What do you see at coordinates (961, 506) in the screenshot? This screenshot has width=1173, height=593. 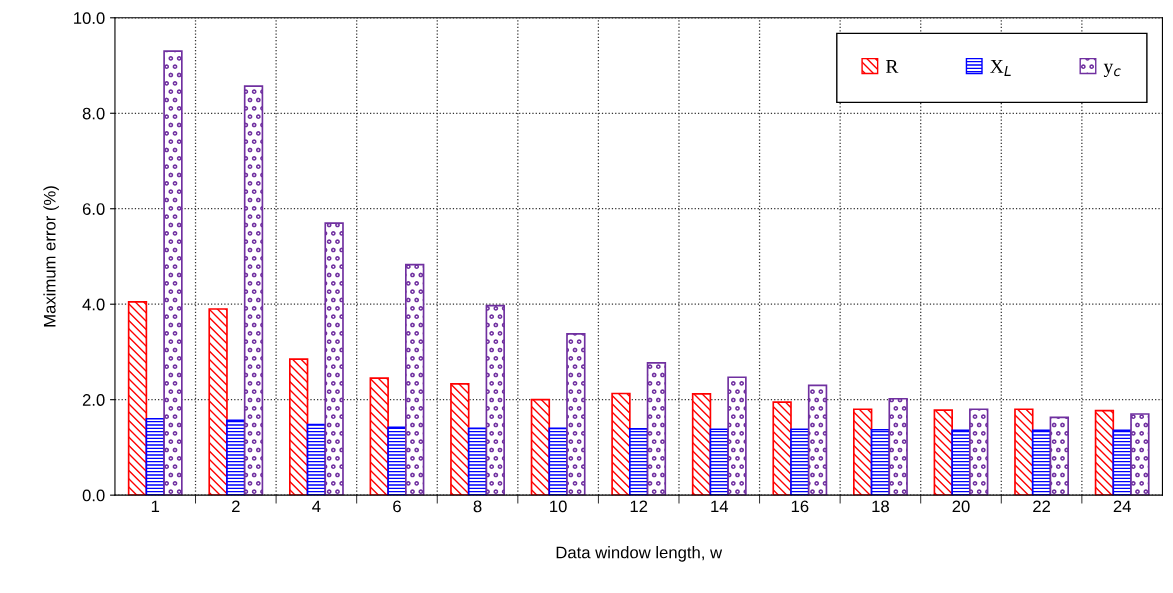 I see `x-tick-label: 20` at bounding box center [961, 506].